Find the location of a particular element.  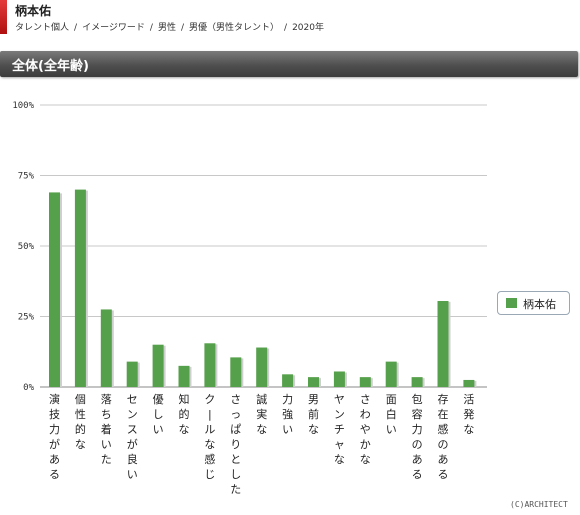

header: 柄本佑 タレント個人 / イメージワード / 男性 / 男優（男性タレント） / 2020年 is located at coordinates (290, 18).